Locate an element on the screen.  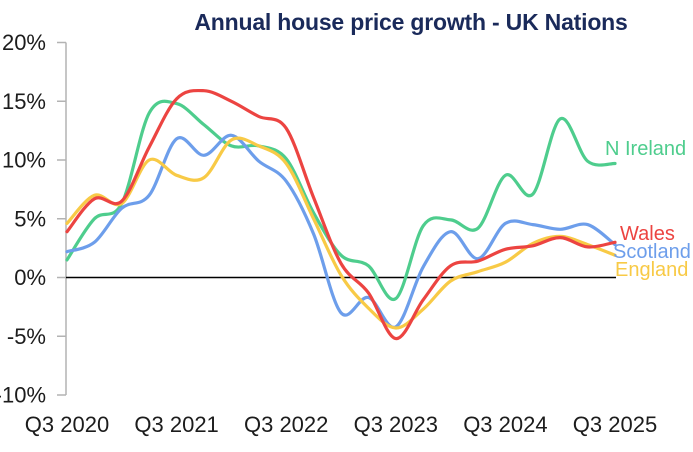
y-tick-label: 20% is located at coordinates (24, 42).